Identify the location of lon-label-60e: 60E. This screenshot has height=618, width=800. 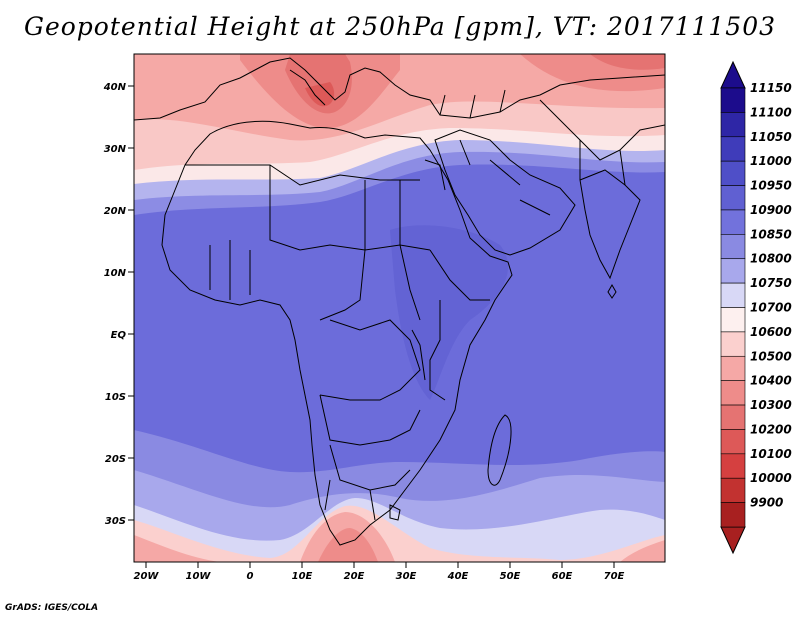
(562, 576).